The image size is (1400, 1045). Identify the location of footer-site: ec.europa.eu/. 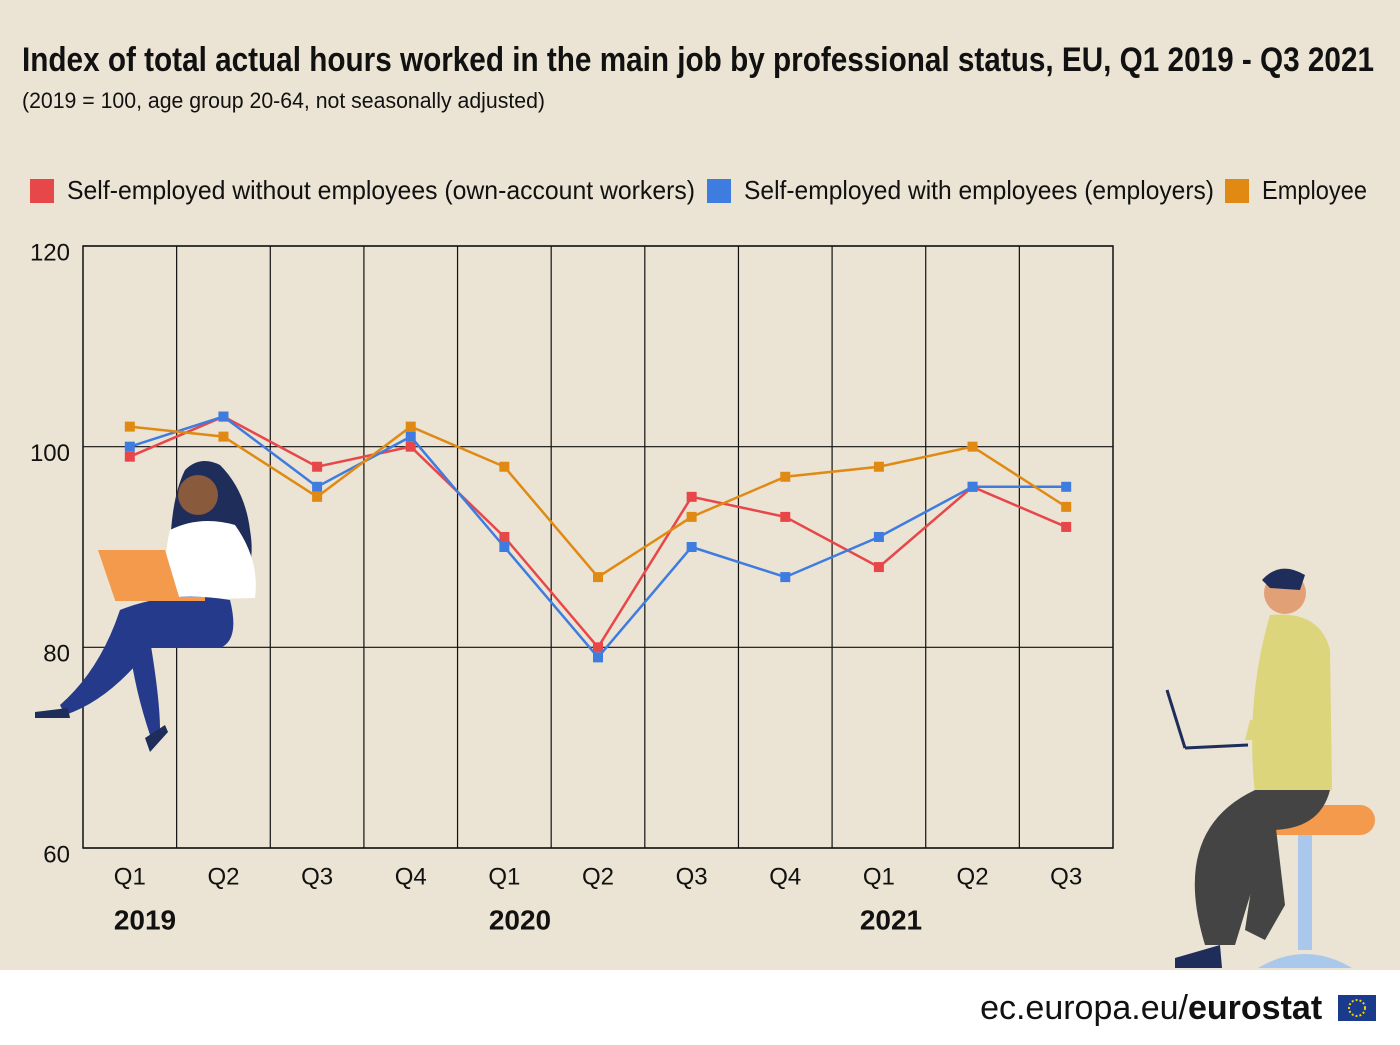
(1084, 1008).